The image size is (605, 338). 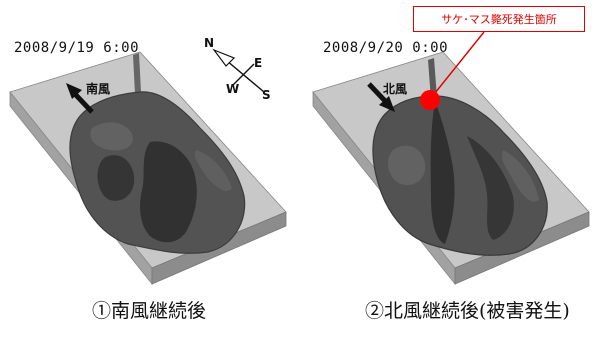 What do you see at coordinates (209, 43) in the screenshot?
I see `compass-north-label: N` at bounding box center [209, 43].